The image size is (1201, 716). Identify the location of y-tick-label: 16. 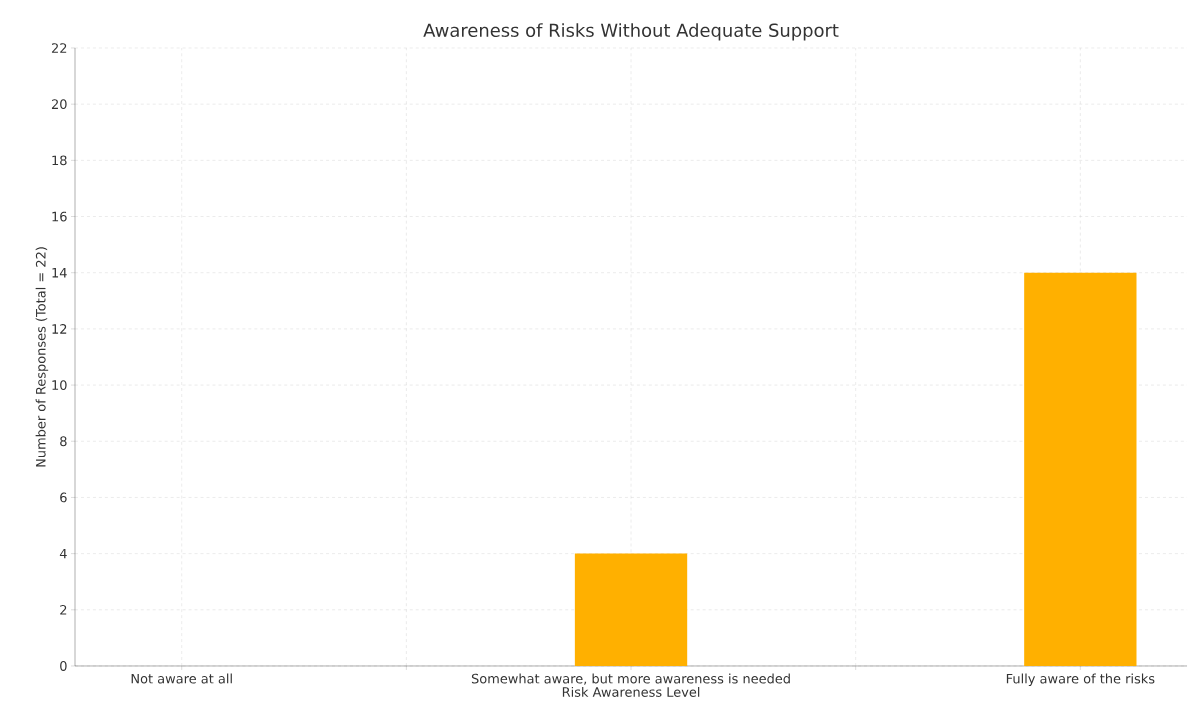
(59, 216).